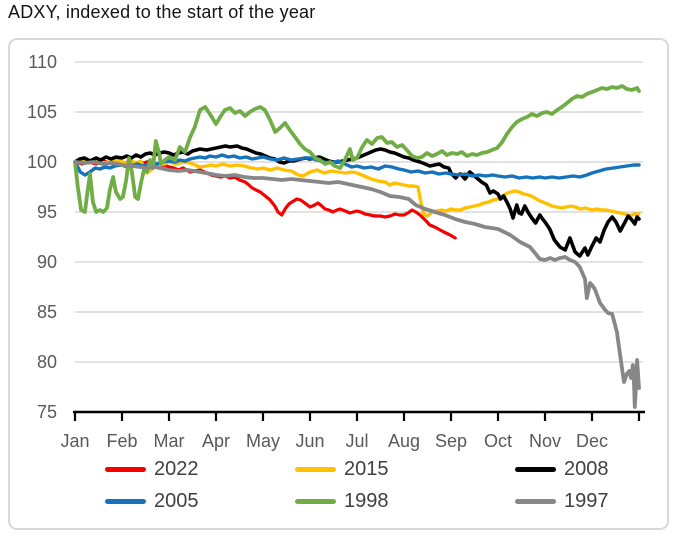 The width and height of the screenshot is (679, 539). What do you see at coordinates (121, 441) in the screenshot?
I see `x-axis-month-label: Feb` at bounding box center [121, 441].